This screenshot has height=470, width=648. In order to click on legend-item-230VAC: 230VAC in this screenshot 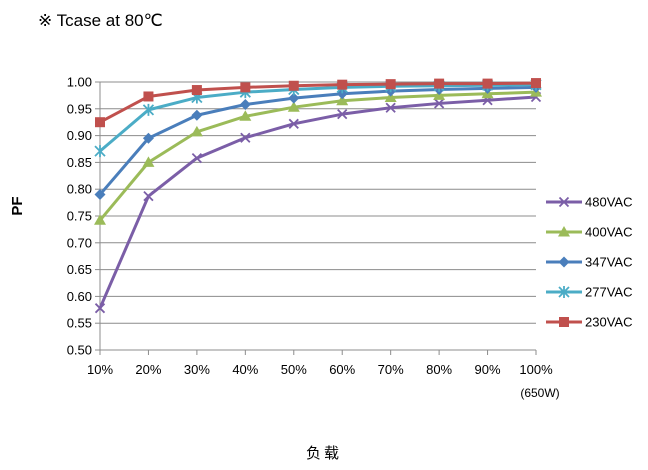, I will do `click(589, 322)`.